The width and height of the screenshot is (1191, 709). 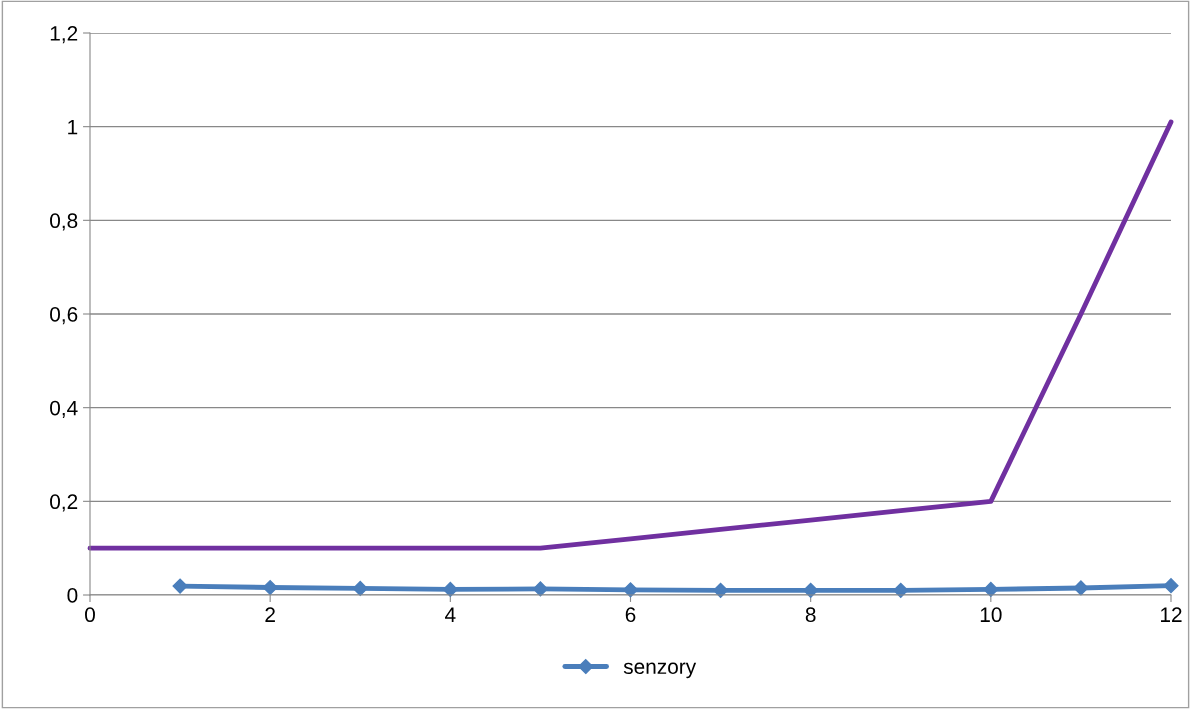 I want to click on y-tick-label: 1, so click(x=73, y=127).